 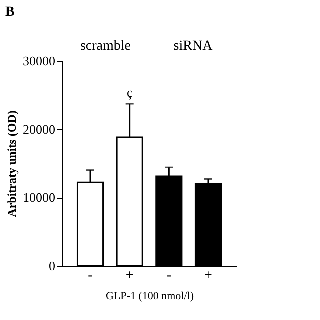 I want to click on chart-title: B, so click(x=10, y=12).